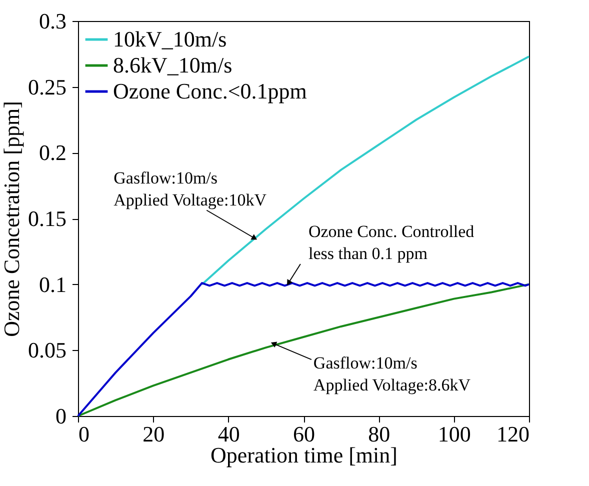 The image size is (589, 486). Describe the element at coordinates (391, 243) in the screenshot. I see `annotation: Ozone Conc. Controlled less than 0.1 ppm` at that location.